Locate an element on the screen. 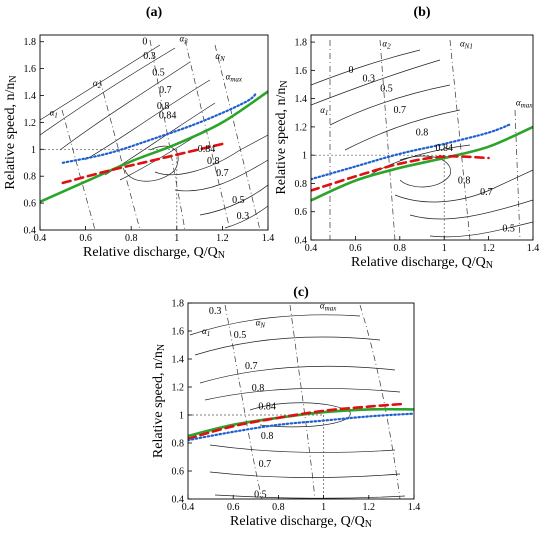  x-tick-label: 1.4 is located at coordinates (268, 238).